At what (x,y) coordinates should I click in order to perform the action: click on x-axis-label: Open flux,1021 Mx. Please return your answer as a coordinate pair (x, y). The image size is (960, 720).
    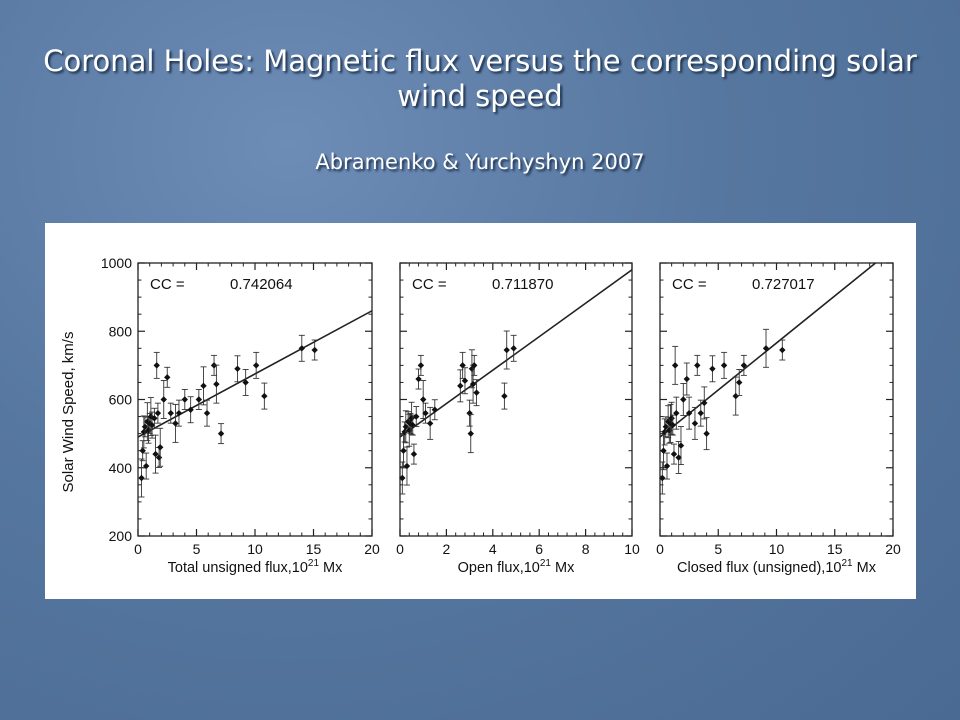
    Looking at the image, I should click on (516, 567).